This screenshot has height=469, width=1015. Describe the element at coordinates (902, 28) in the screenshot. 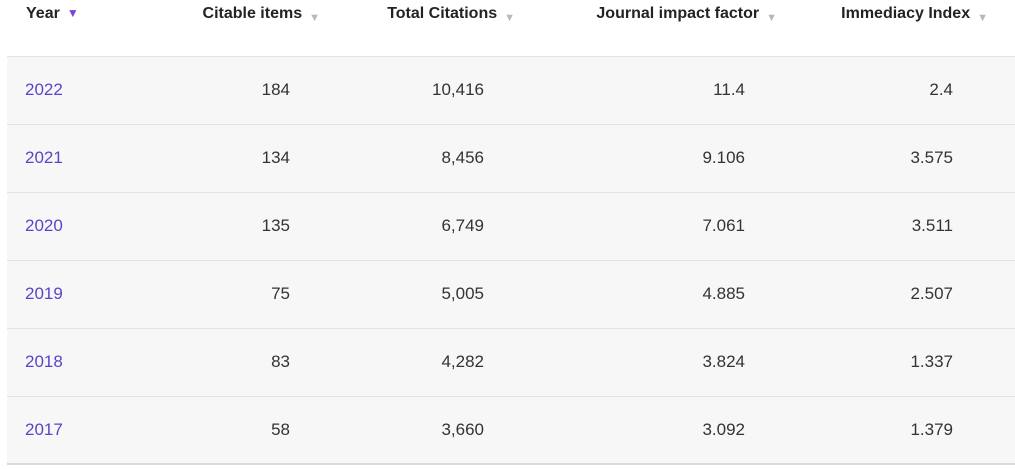

I see `column-header-immediacy-index: Immediacy Index ▼` at that location.